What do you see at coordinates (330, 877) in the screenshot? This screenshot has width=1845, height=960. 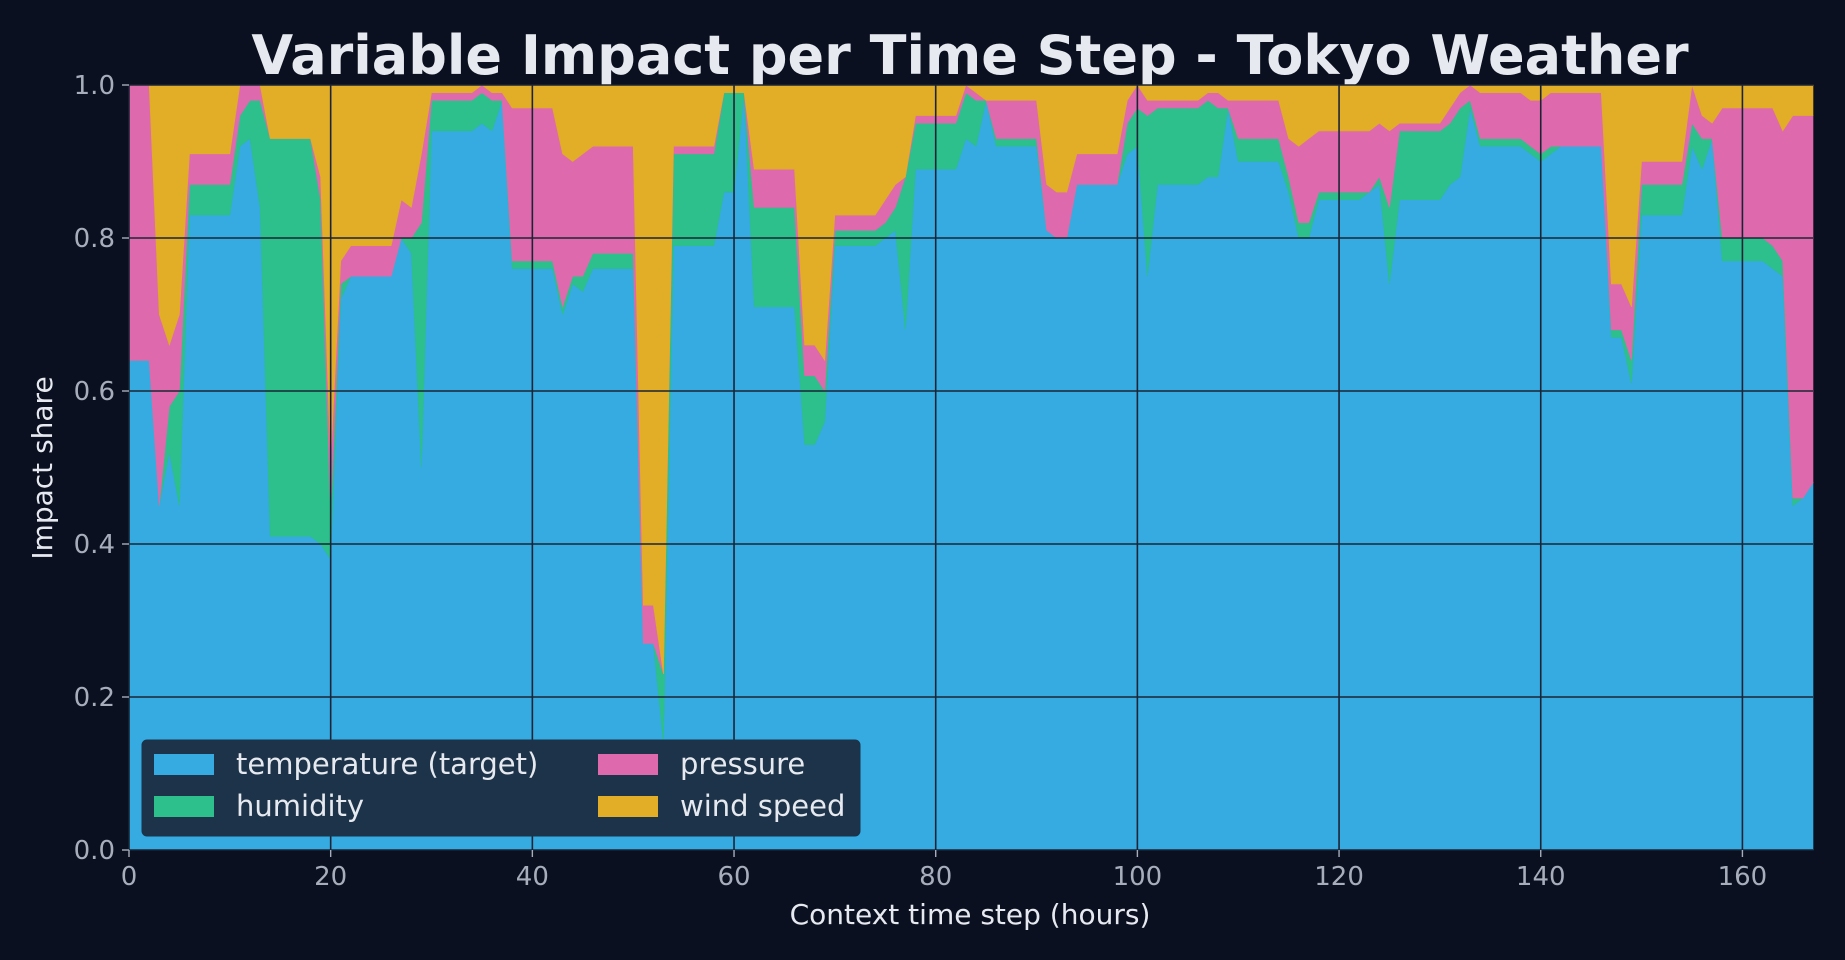 I see `x-tick-label: 20` at bounding box center [330, 877].